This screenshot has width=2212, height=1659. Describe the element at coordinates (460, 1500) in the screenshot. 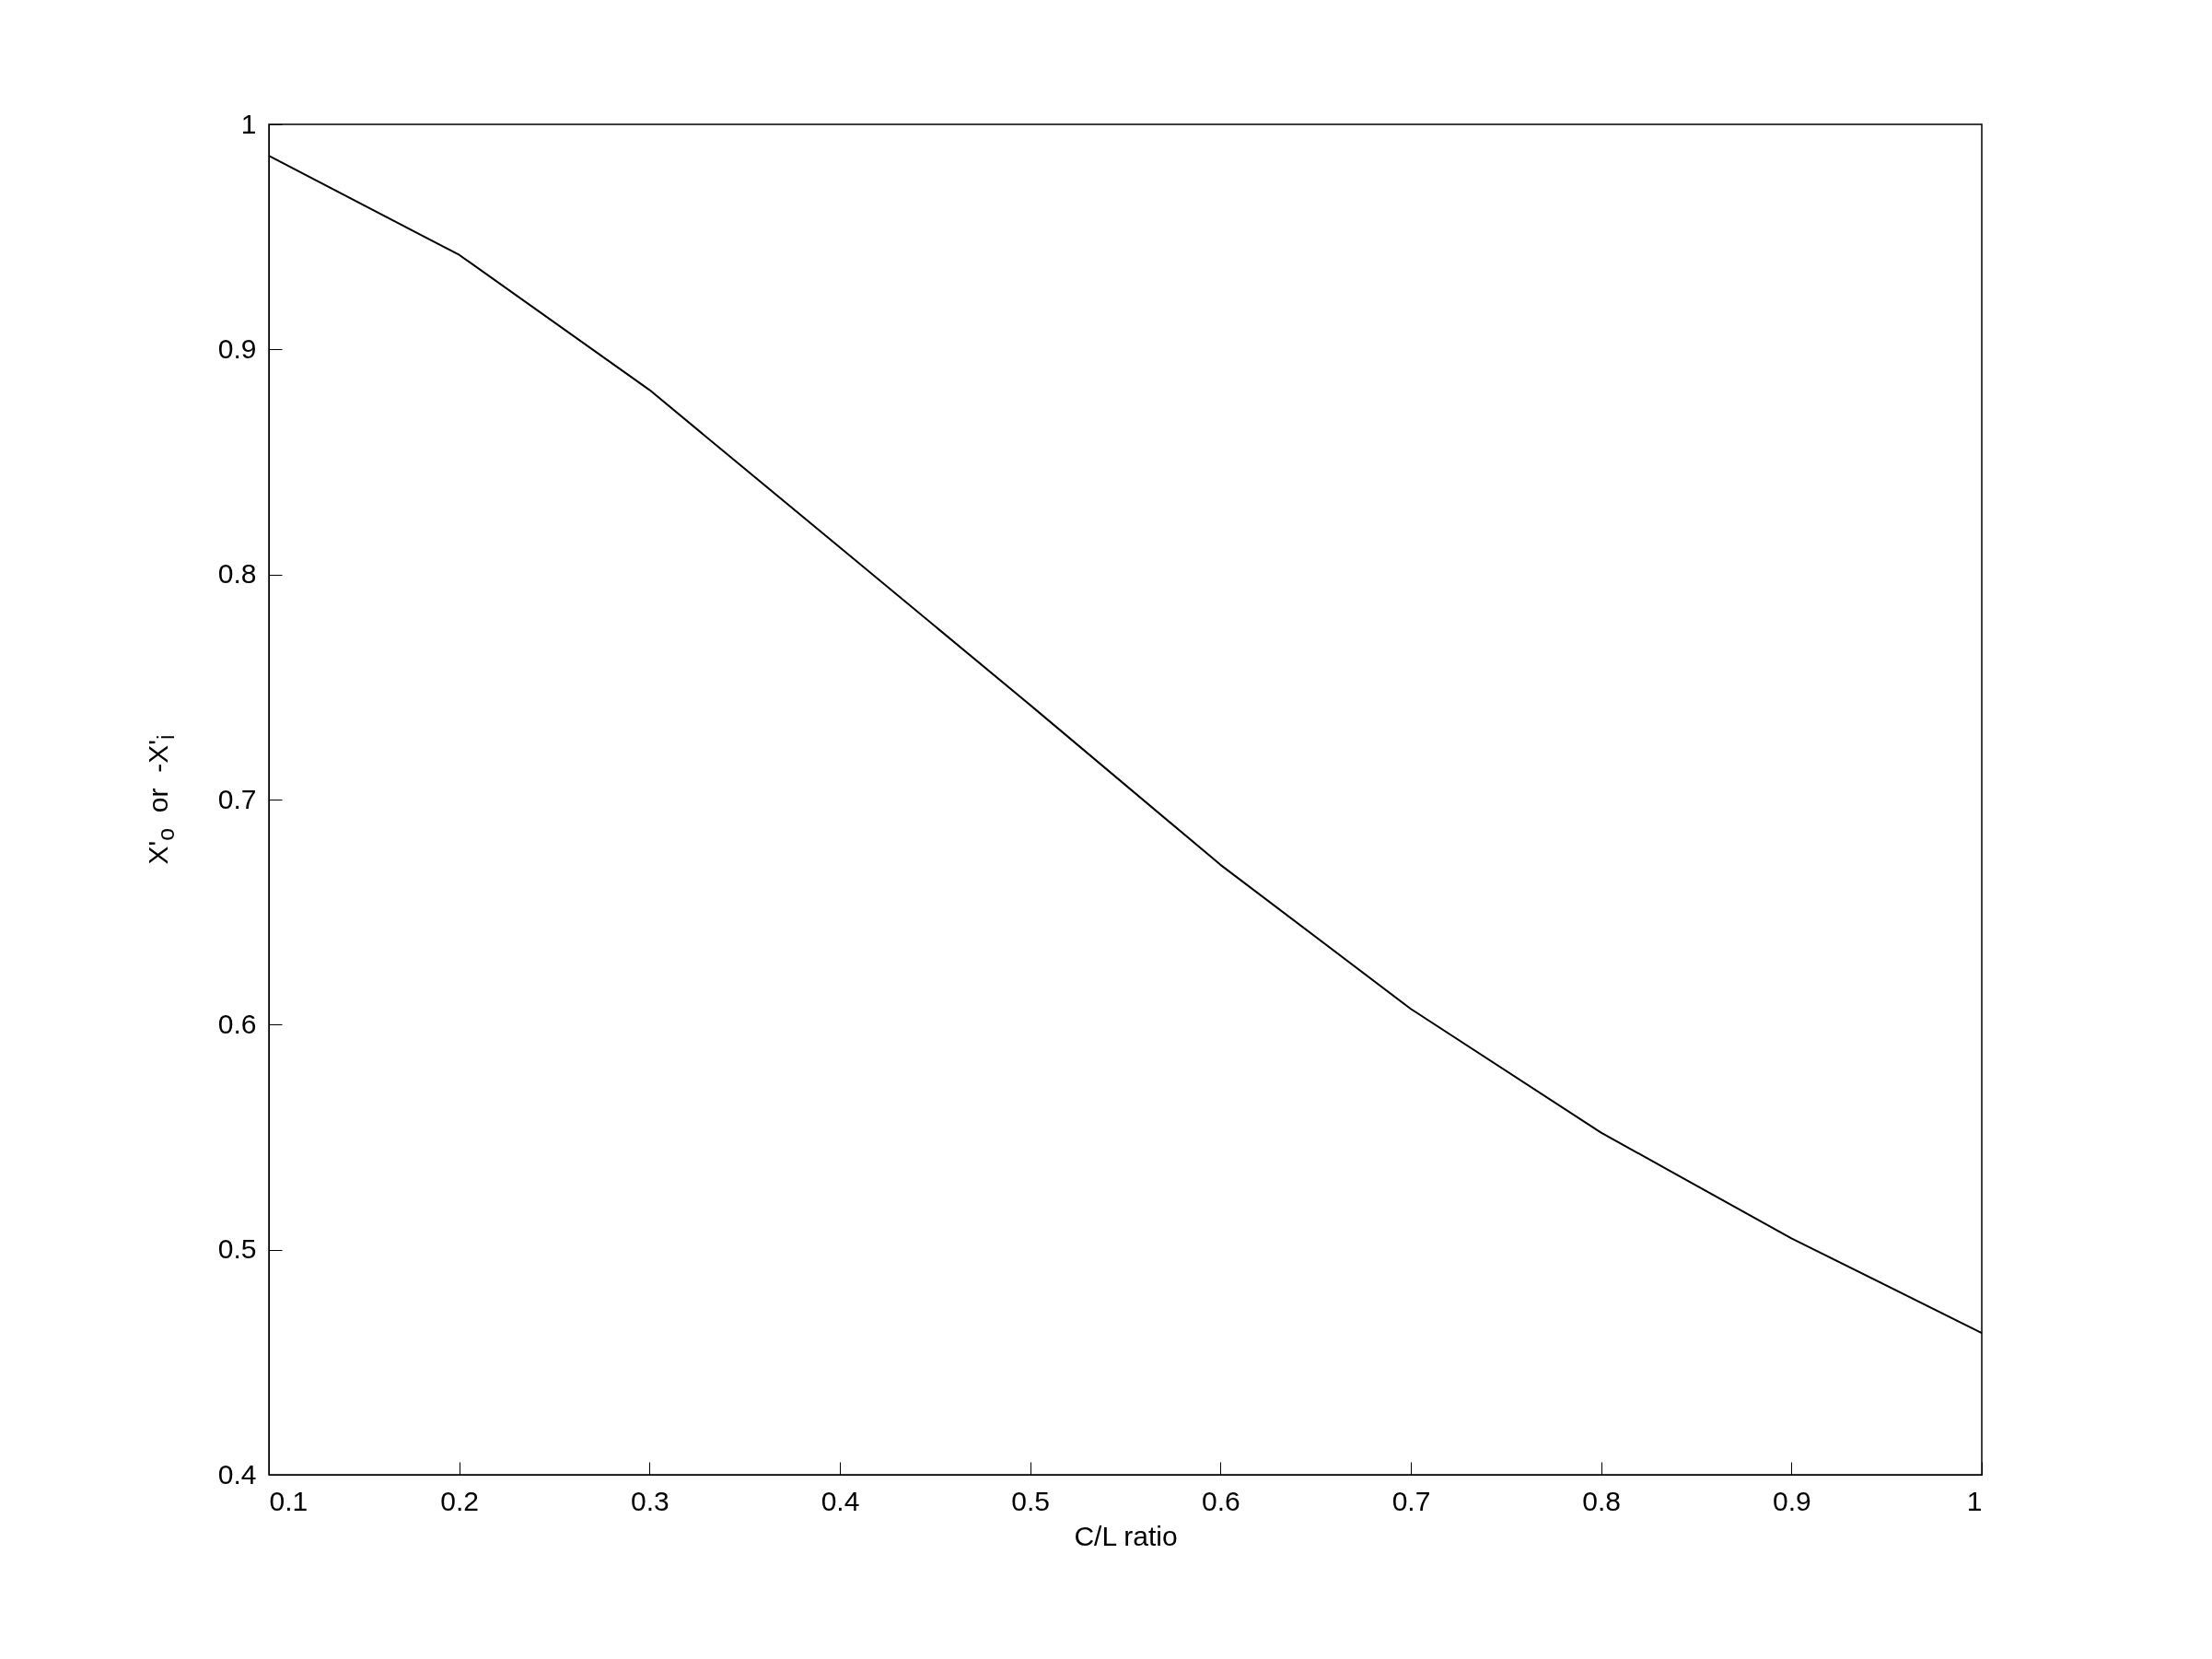

I see `x-tick-label: 0.2` at that location.